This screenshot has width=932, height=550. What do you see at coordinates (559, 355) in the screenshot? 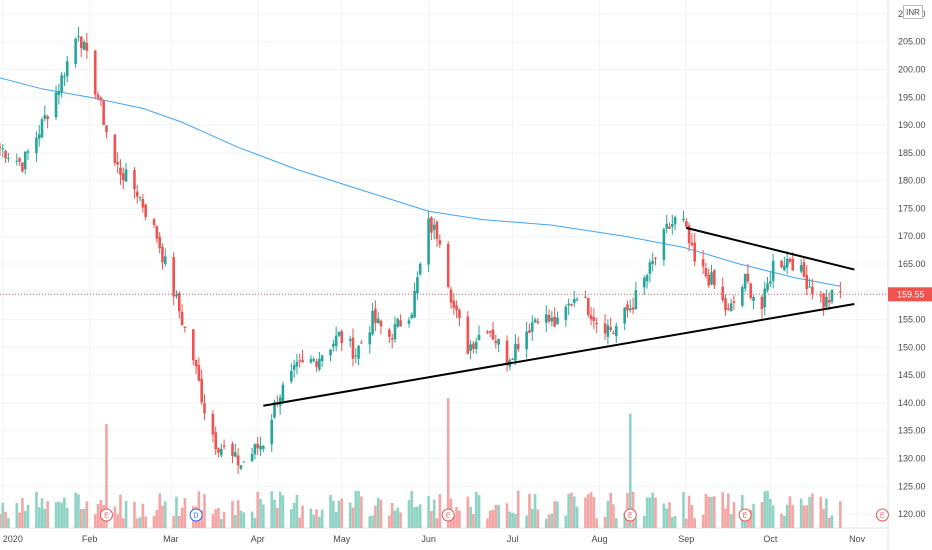
I see `trendline` at bounding box center [559, 355].